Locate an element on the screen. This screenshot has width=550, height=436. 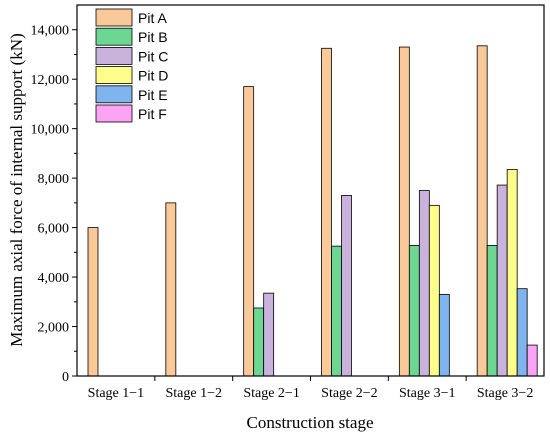
x-tick-label: Stage 3−2 is located at coordinates (505, 393).